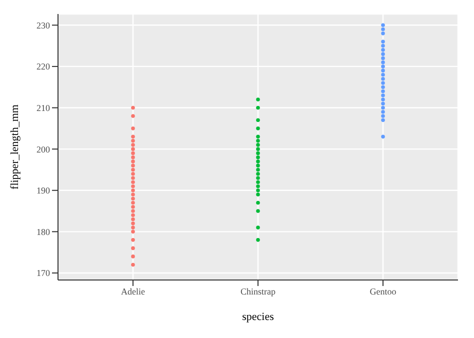 Image resolution: width=474 pixels, height=338 pixels. What do you see at coordinates (43, 273) in the screenshot?
I see `y-tick-label: 170` at bounding box center [43, 273].